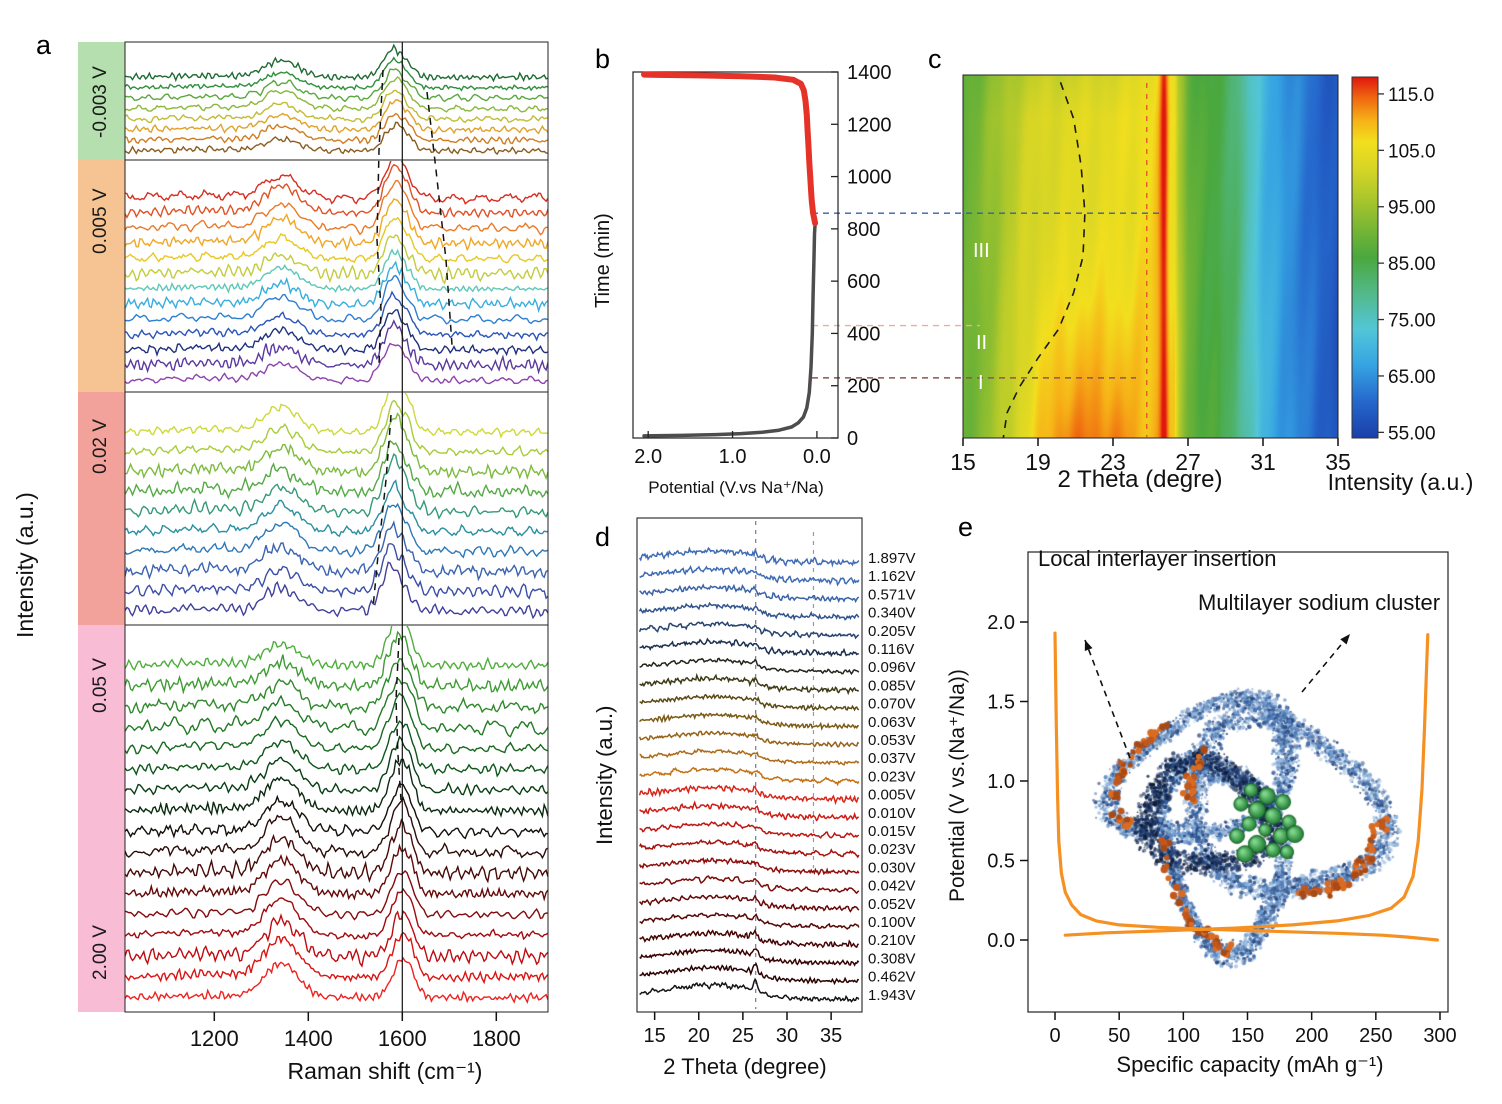  Describe the element at coordinates (1245, 804) in the screenshot. I see `sodium-cluster-illustration` at that location.